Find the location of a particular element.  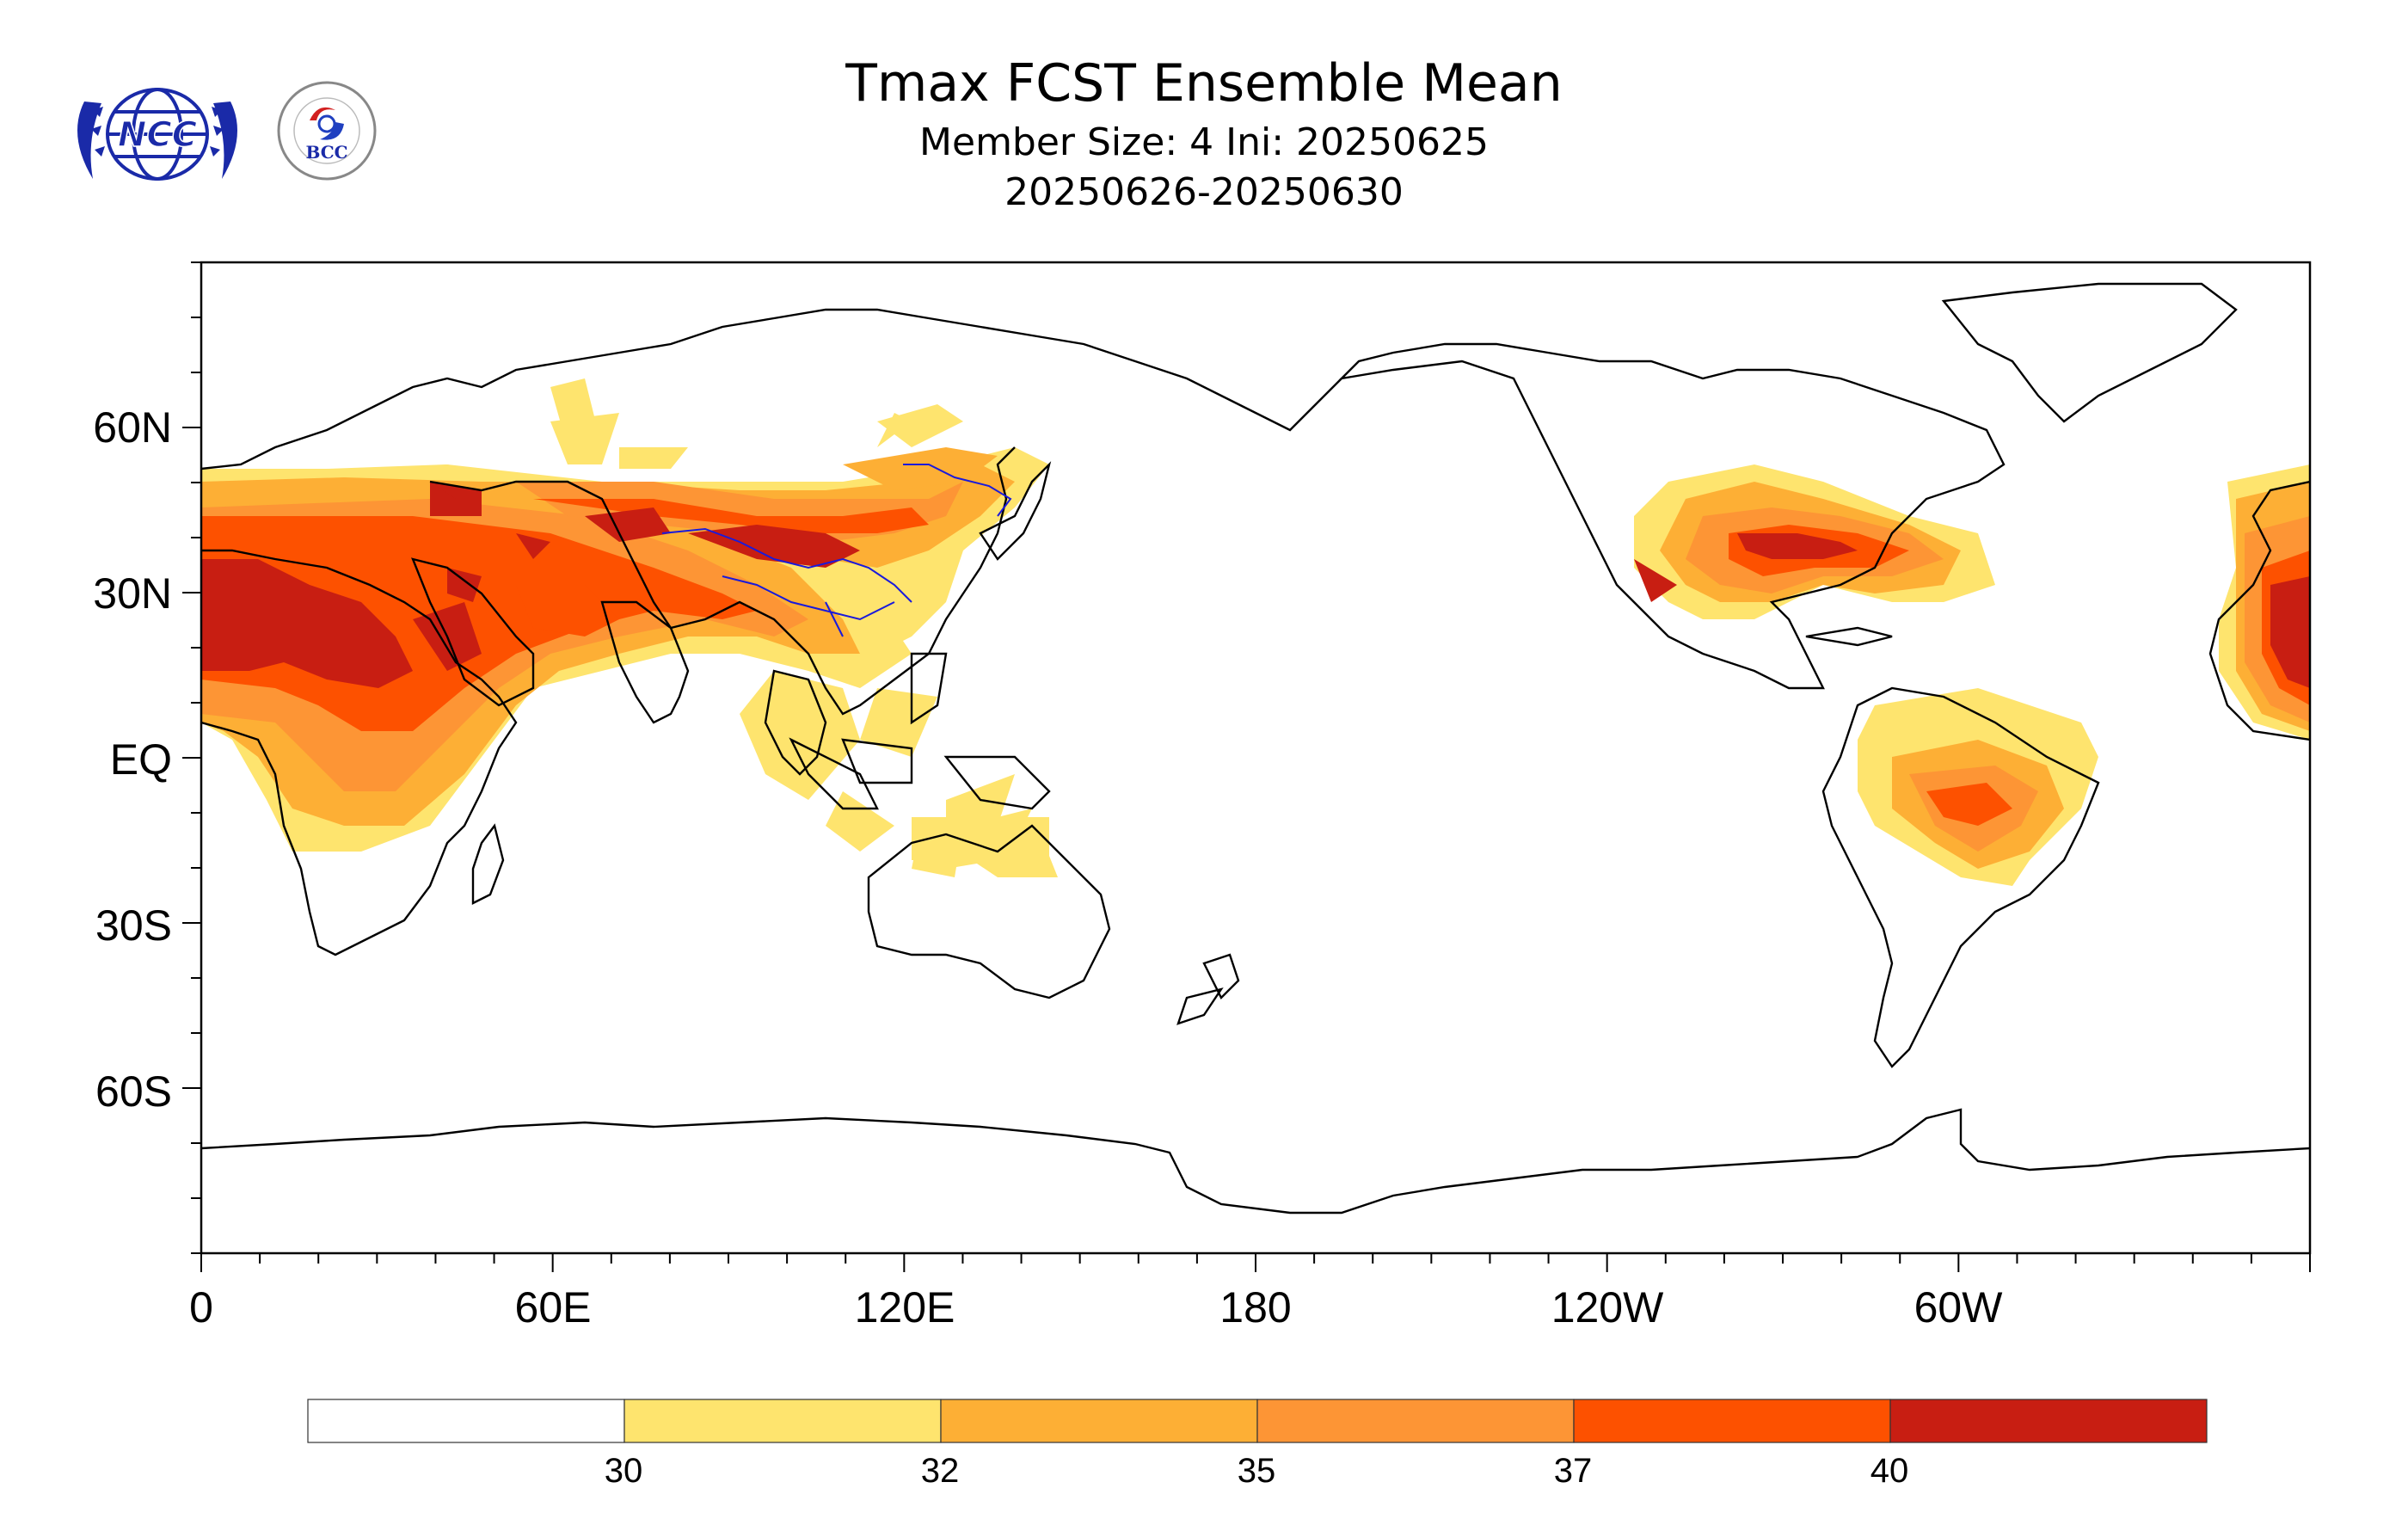

lon-label-60e: 60E is located at coordinates (553, 1307).